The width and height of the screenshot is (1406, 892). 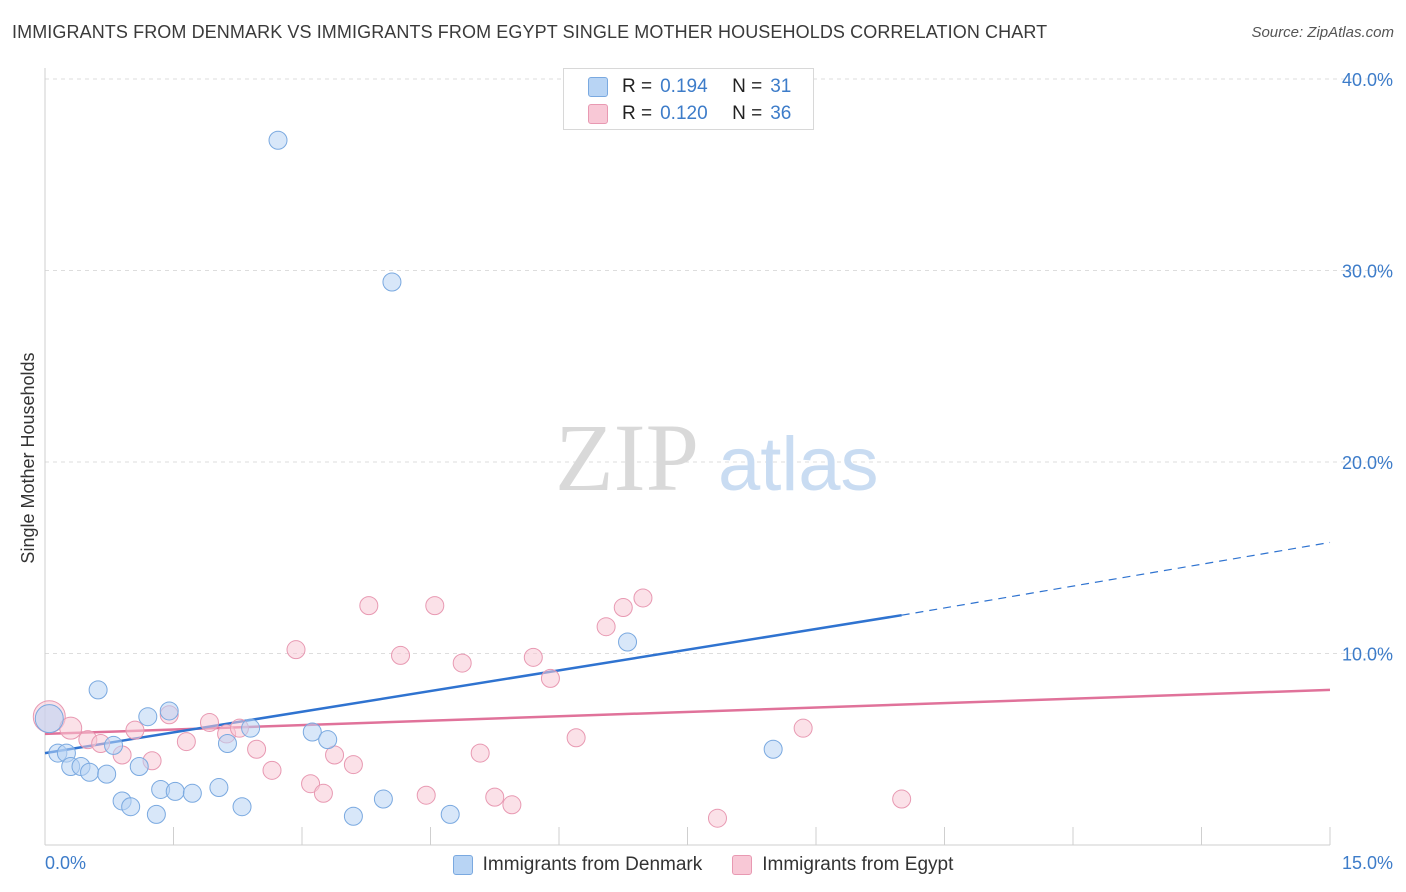 What do you see at coordinates (858, 864) in the screenshot?
I see `legend-label-egypt: Immigrants from Egypt` at bounding box center [858, 864].